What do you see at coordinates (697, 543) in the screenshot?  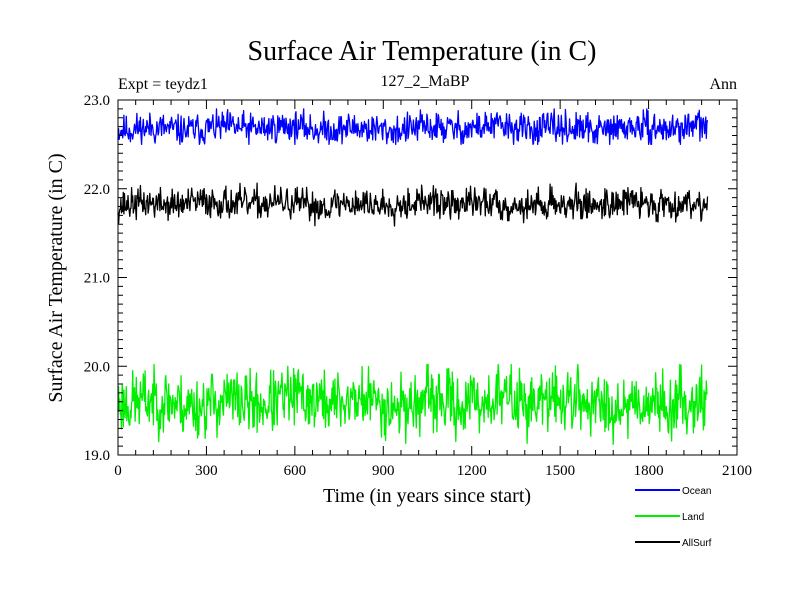 I see `legend-label-allsurf: AllSurf` at bounding box center [697, 543].